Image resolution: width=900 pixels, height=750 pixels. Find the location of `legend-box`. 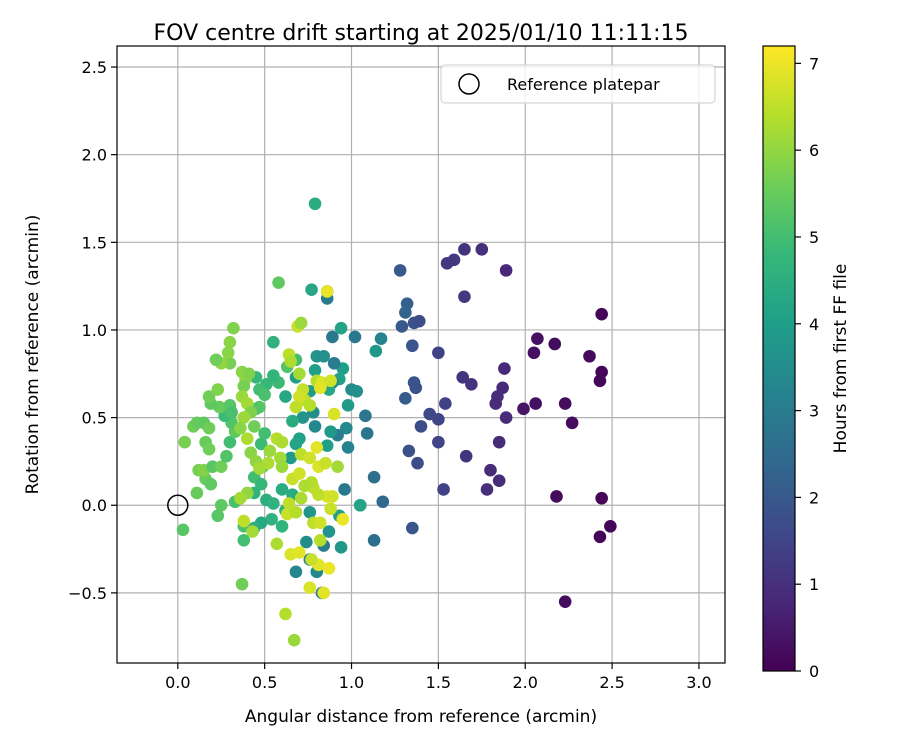

legend-box is located at coordinates (578, 84).